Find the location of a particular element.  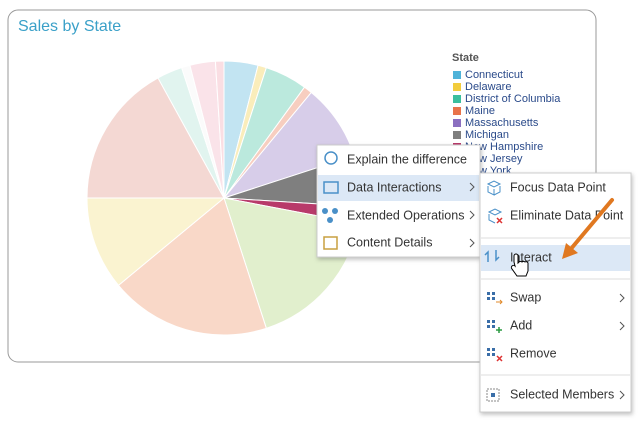

menu-item: Extended Operations is located at coordinates (405, 215).